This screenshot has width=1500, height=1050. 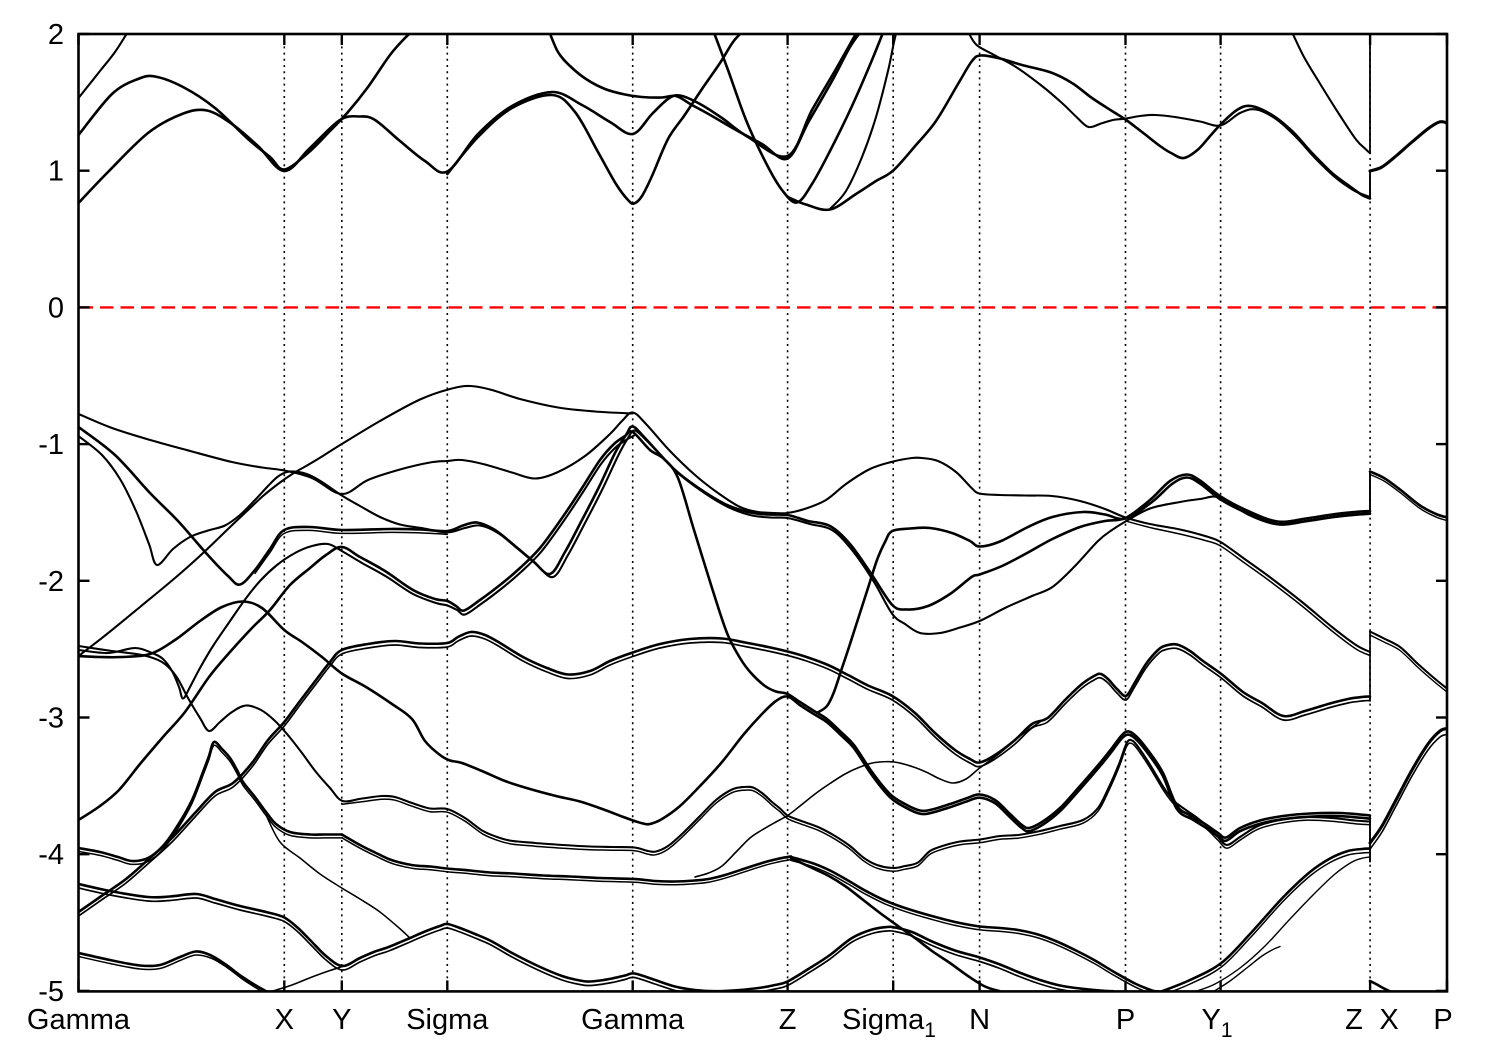 I want to click on svg-text: N, so click(x=979, y=1020).